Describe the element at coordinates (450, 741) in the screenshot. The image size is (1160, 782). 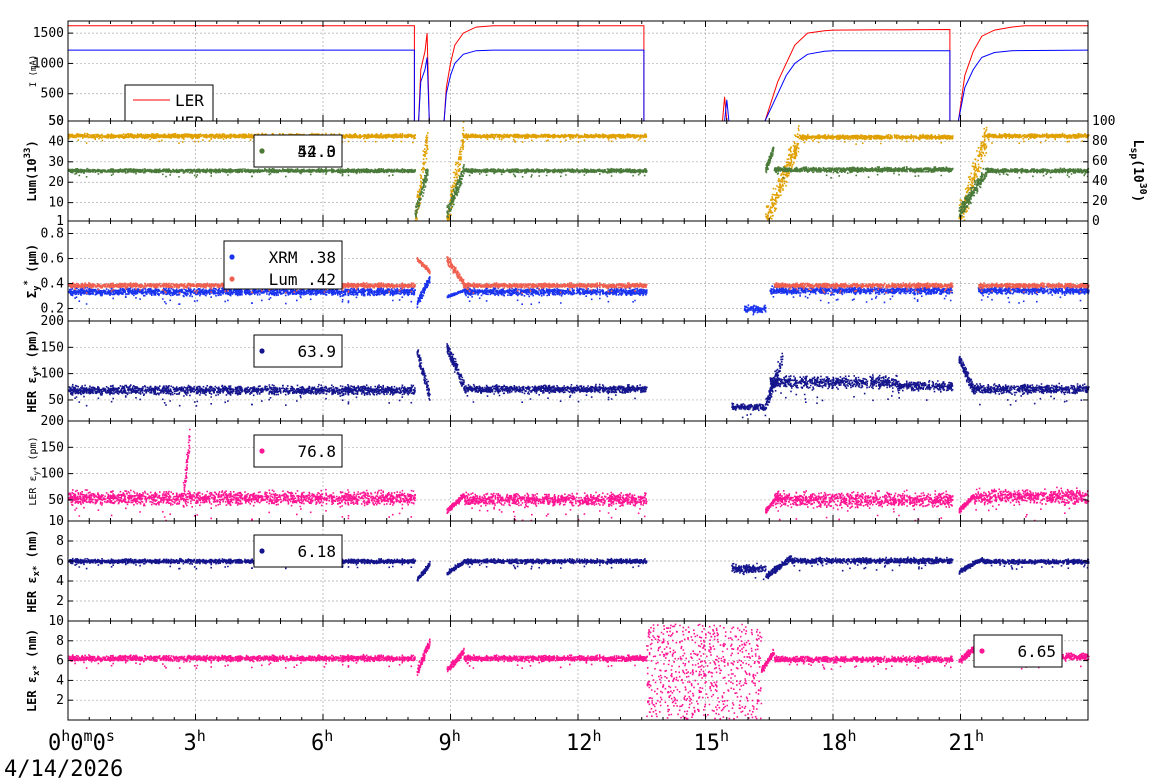
I see `x-tick-label: 9h` at that location.